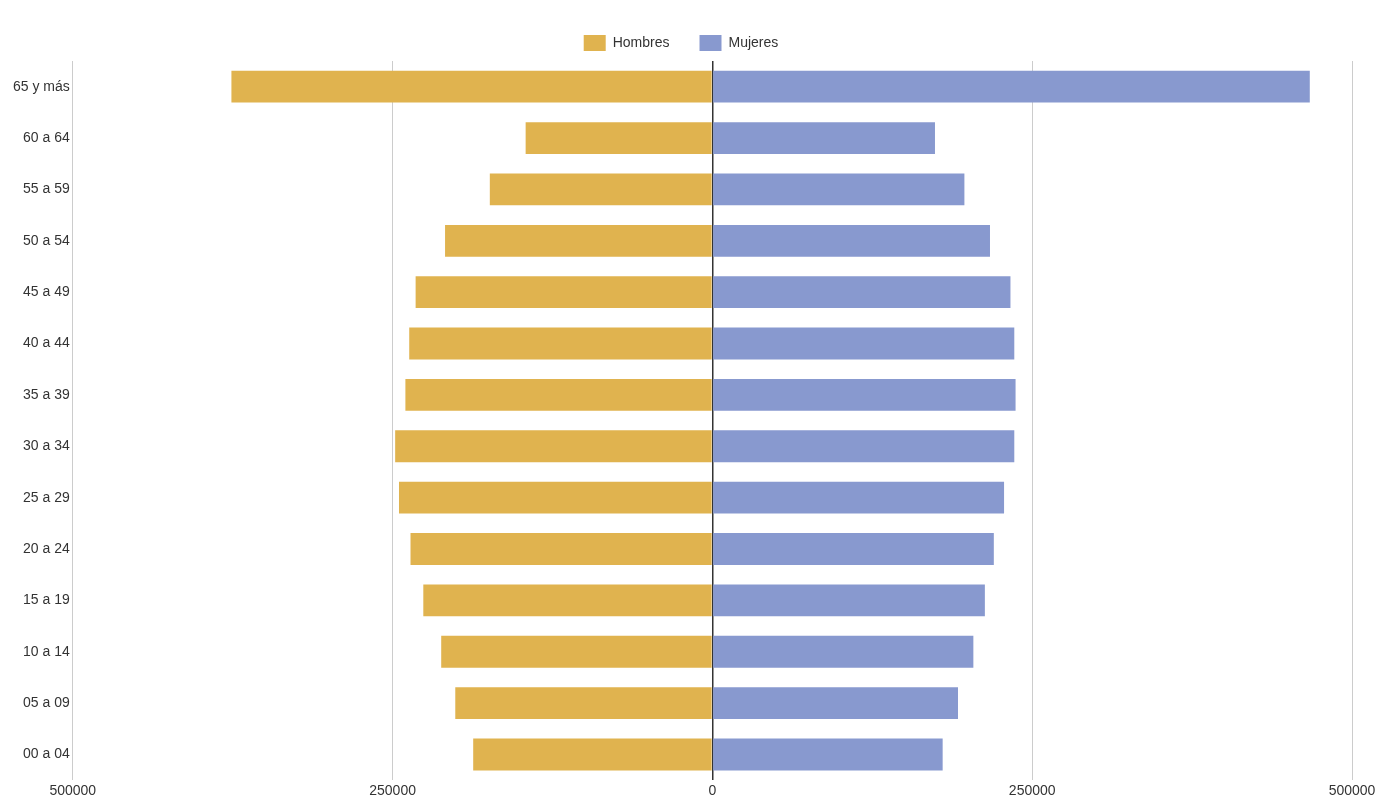 This screenshot has width=1387, height=808. Describe the element at coordinates (641, 41) in the screenshot. I see `legend-label: Hombres` at that location.